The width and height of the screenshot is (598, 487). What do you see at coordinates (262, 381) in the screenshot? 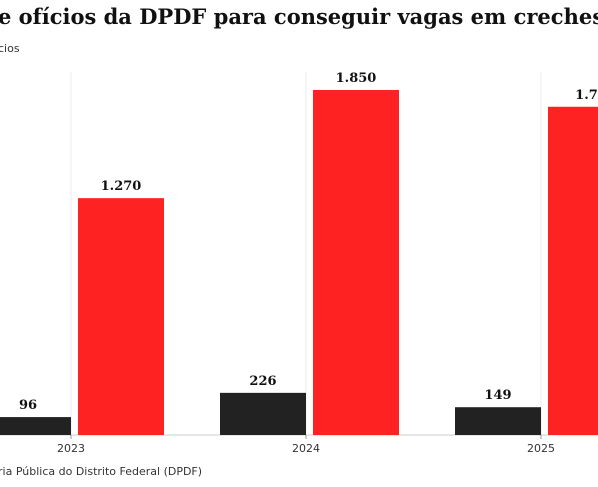
I see `bar-value-label: 226` at bounding box center [262, 381].